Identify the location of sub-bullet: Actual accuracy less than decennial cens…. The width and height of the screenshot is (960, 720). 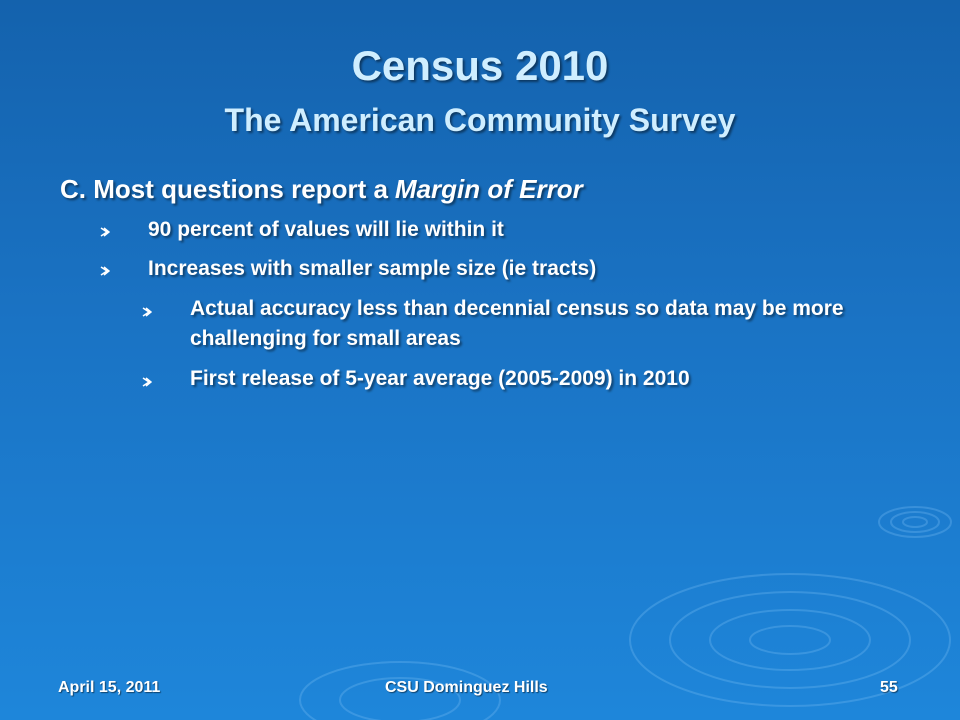
(517, 323).